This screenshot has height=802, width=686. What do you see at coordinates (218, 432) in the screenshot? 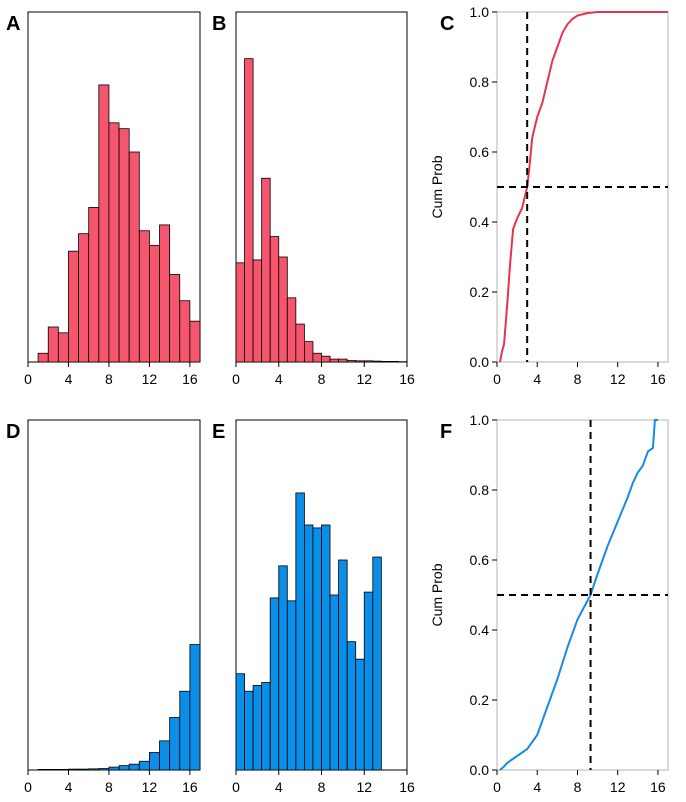
I see `panel-letter-e: E` at bounding box center [218, 432].